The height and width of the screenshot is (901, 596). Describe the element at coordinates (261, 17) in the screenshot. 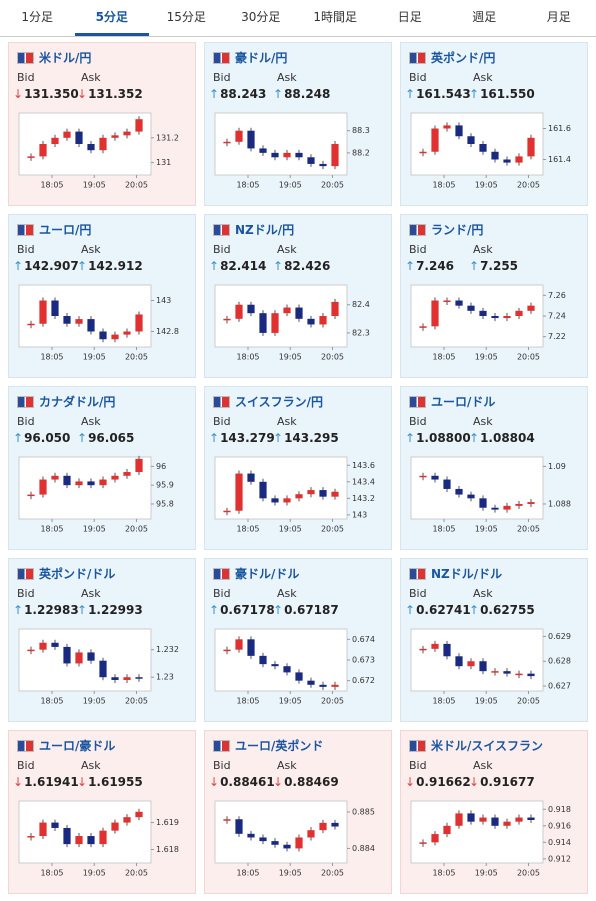

I see `tab: 30分足` at that location.